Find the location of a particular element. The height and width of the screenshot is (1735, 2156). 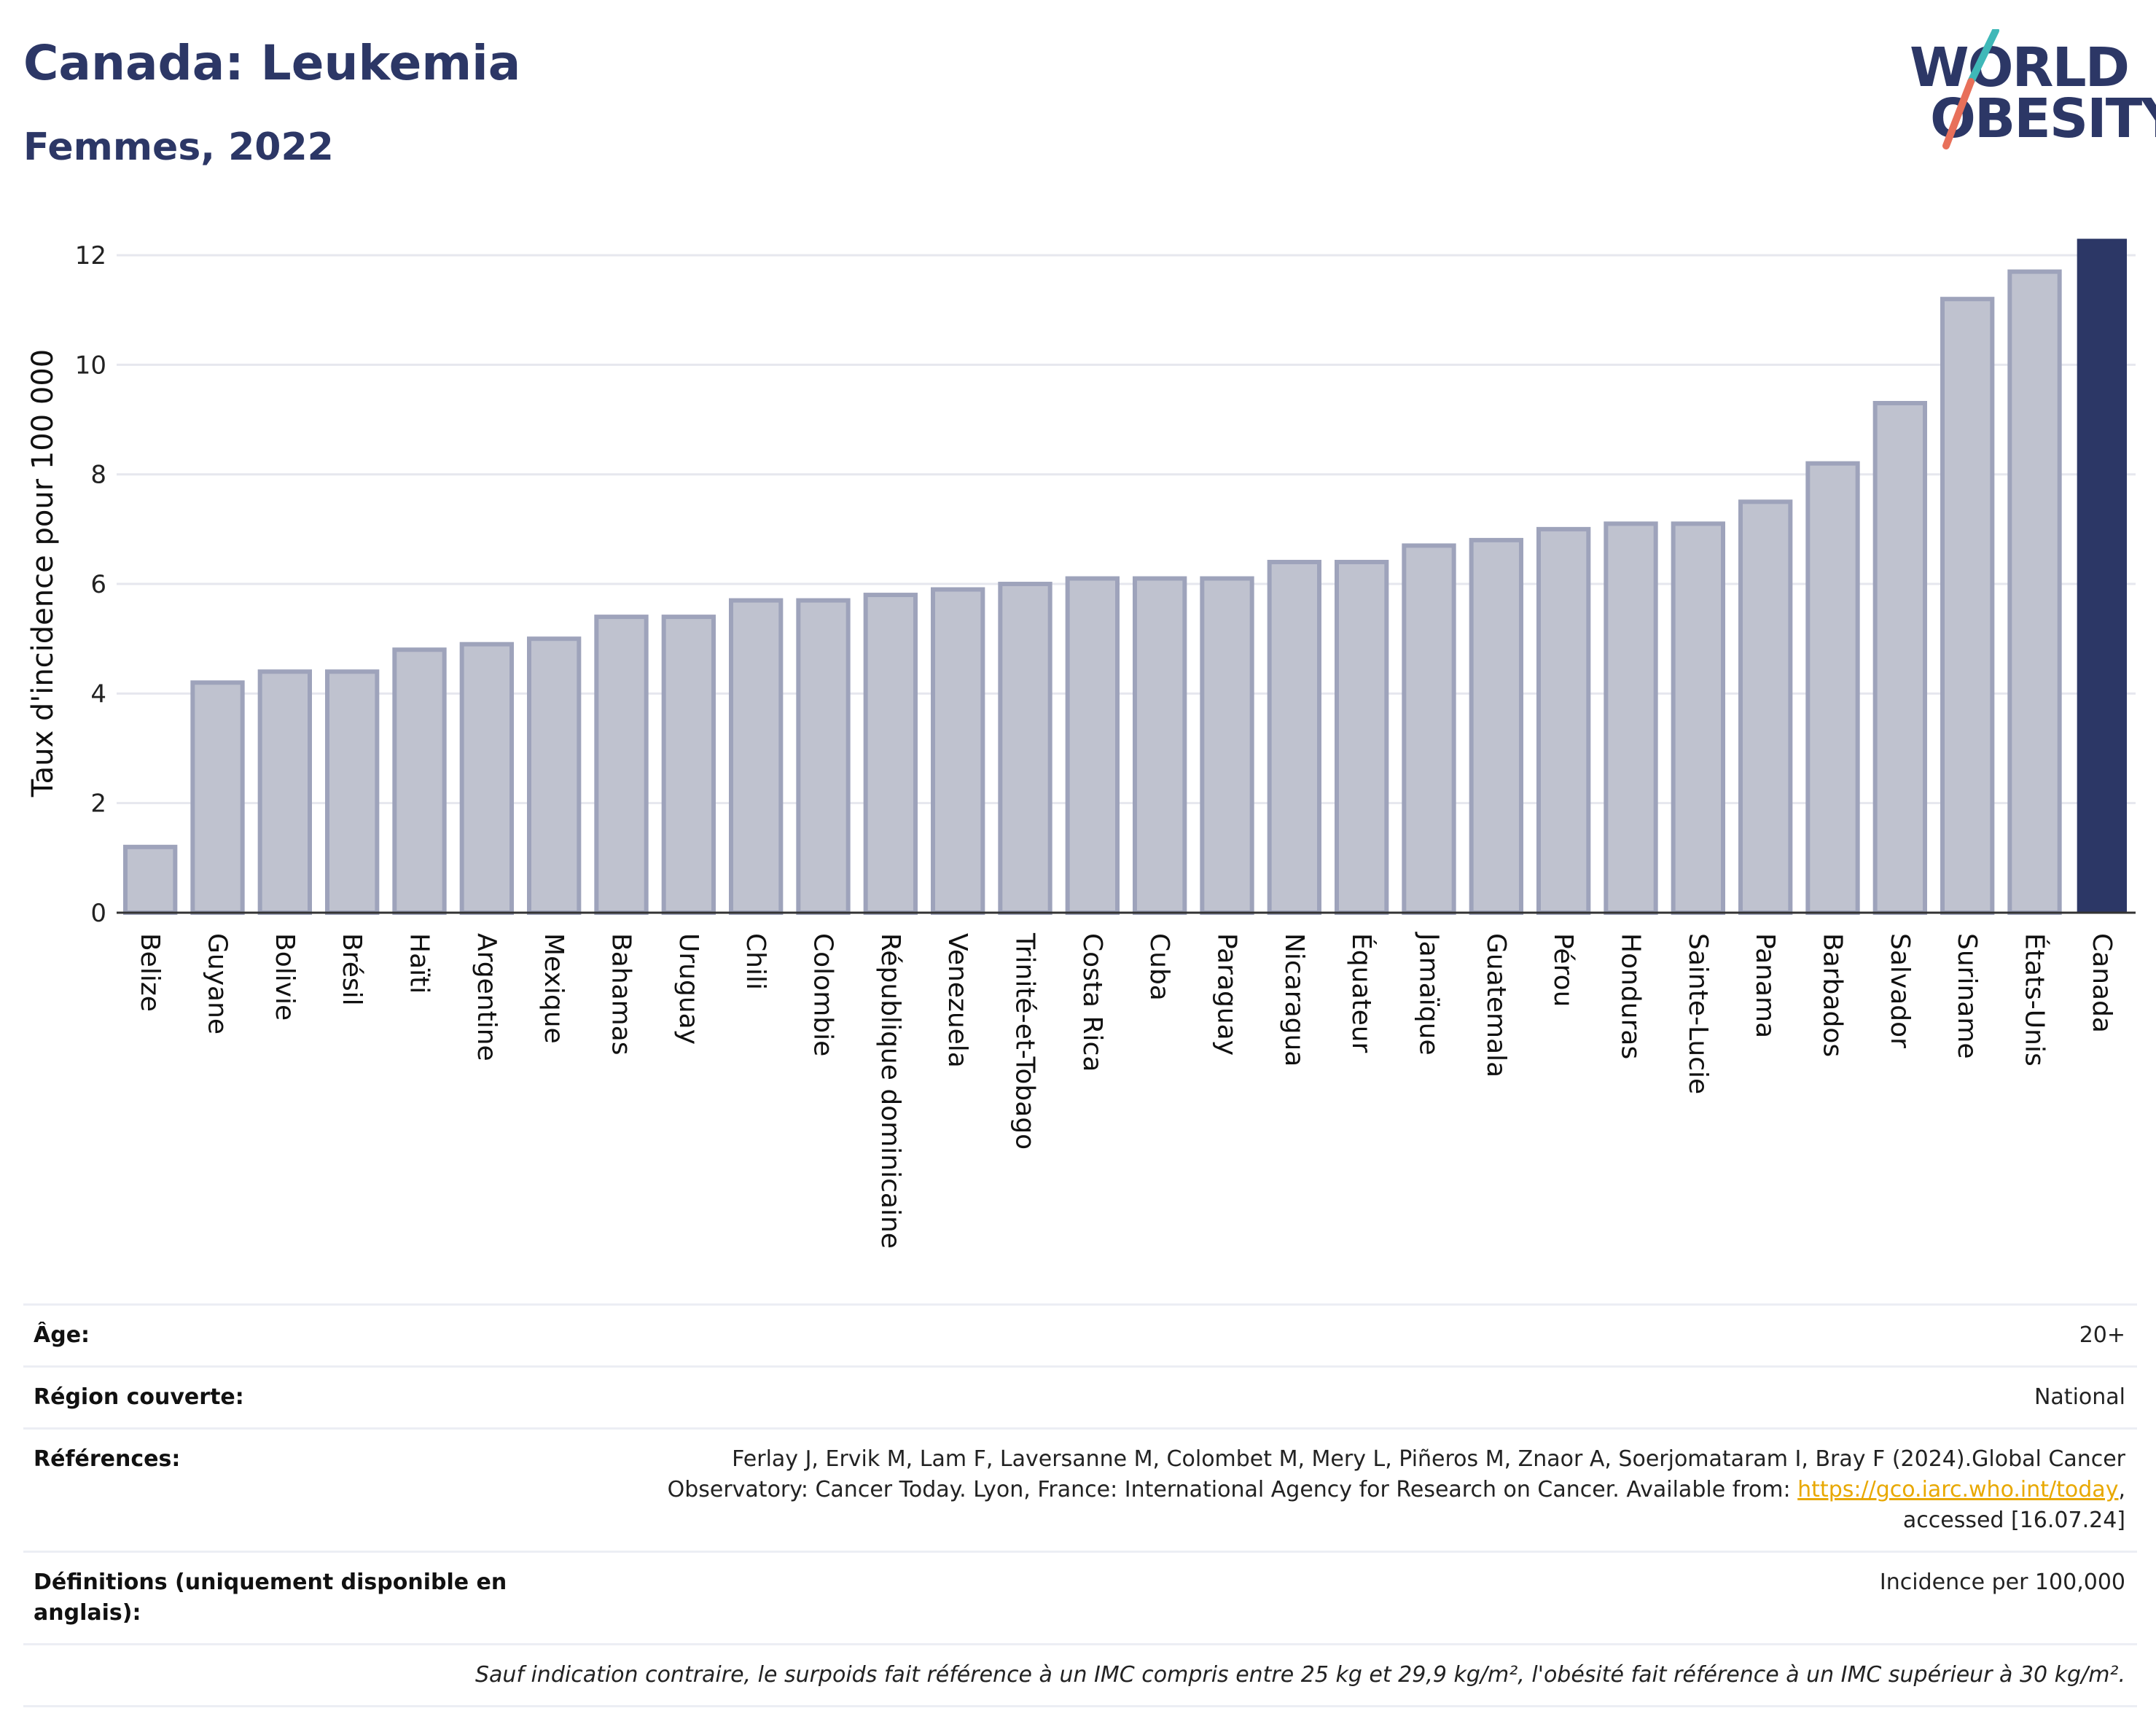

x-tick-label: Guatemala is located at coordinates (1496, 1005).